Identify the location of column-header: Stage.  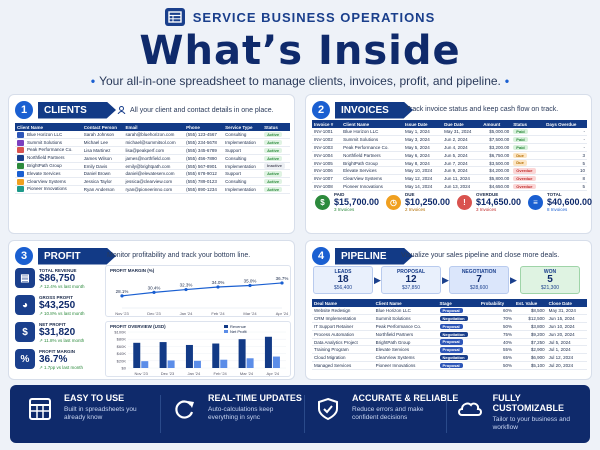
(458, 303).